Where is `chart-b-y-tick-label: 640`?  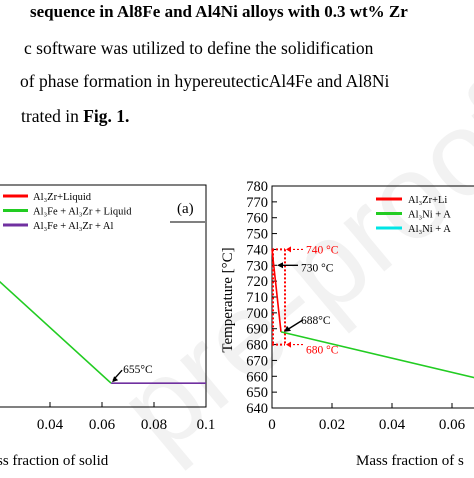 chart-b-y-tick-label: 640 is located at coordinates (257, 409).